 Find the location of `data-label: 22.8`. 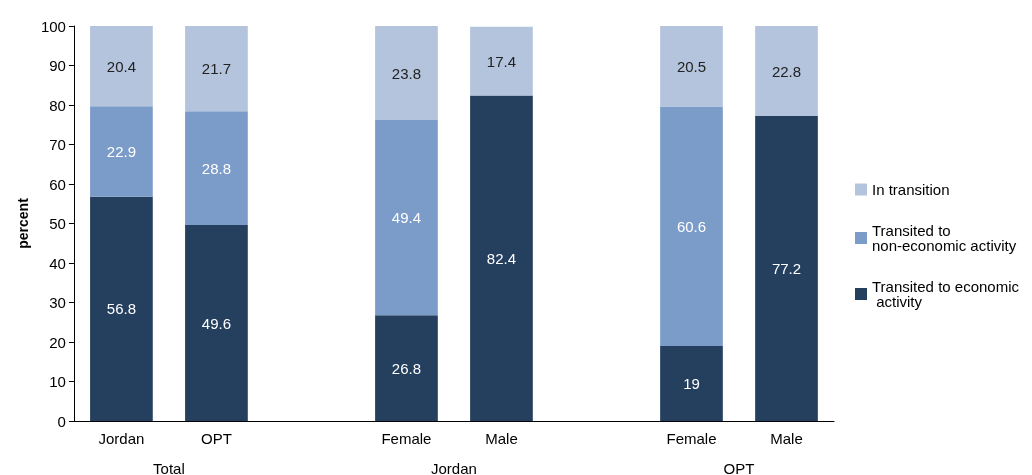

data-label: 22.8 is located at coordinates (786, 71).